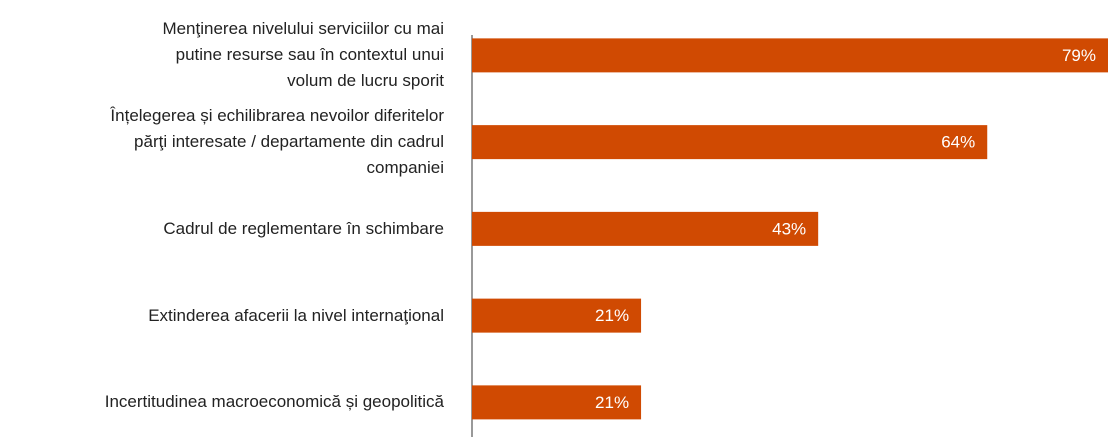 This screenshot has height=438, width=1110. What do you see at coordinates (303, 228) in the screenshot?
I see `category-label: Cadrul de reglementare în schimbare` at bounding box center [303, 228].